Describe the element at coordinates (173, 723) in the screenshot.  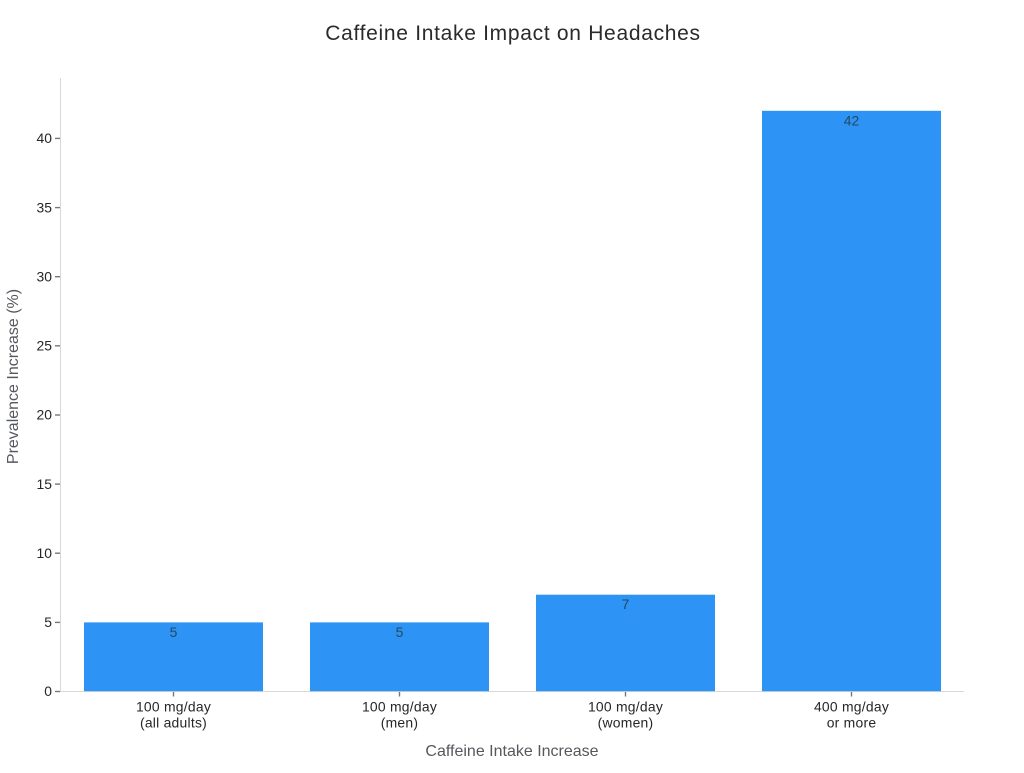
I see `svg-text: (all adults)` at that location.